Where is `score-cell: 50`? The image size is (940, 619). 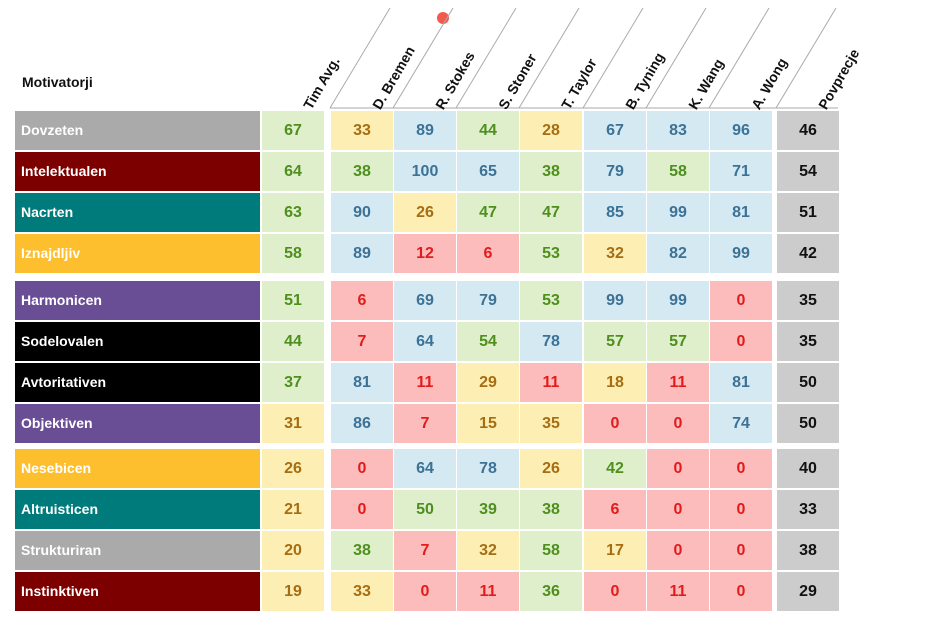
score-cell: 50 is located at coordinates (425, 509).